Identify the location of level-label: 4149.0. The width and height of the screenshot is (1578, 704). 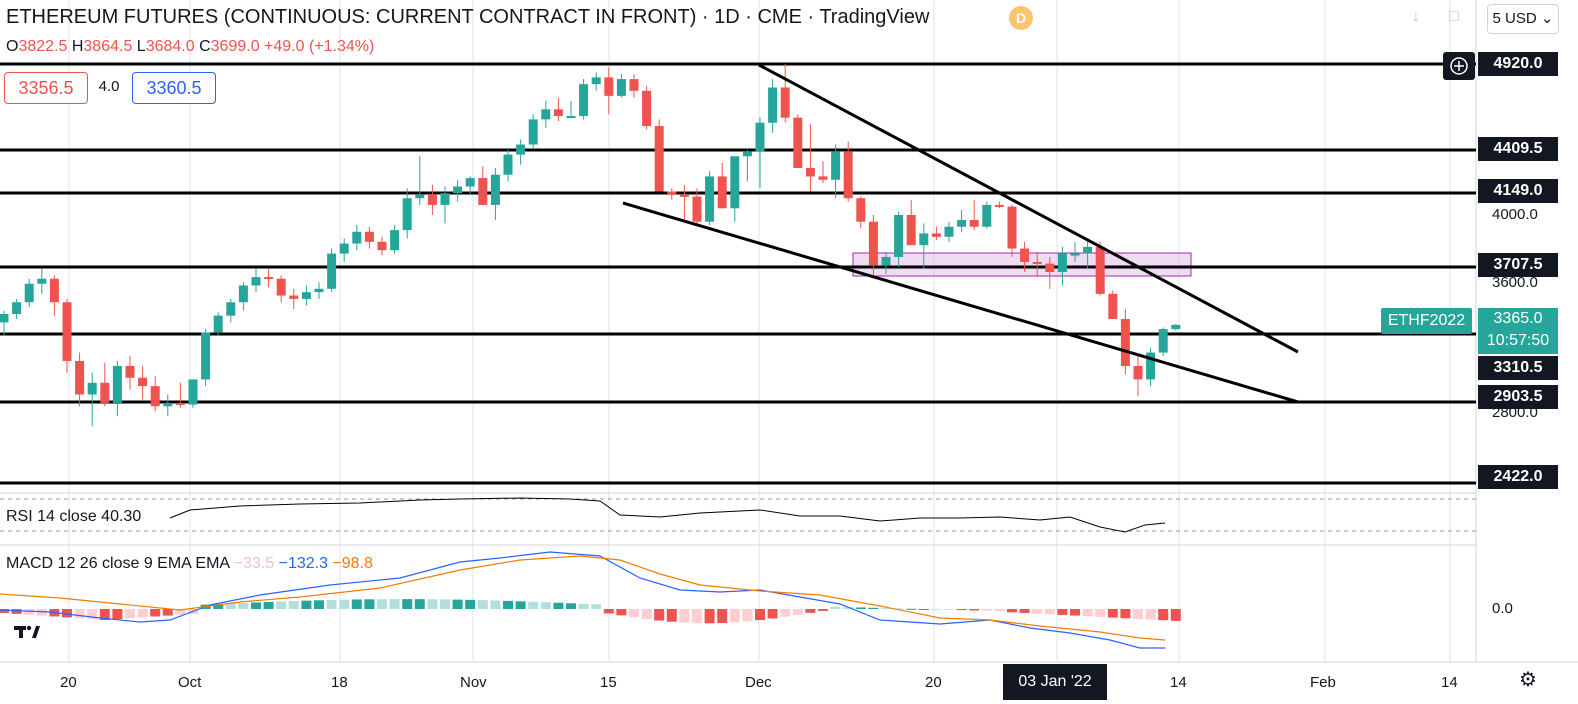
(1518, 191).